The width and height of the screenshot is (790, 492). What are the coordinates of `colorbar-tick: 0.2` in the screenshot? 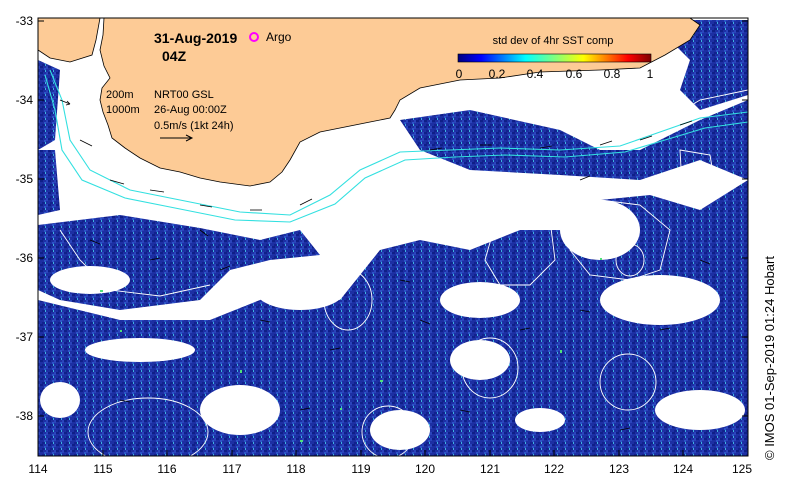 It's located at (497, 74).